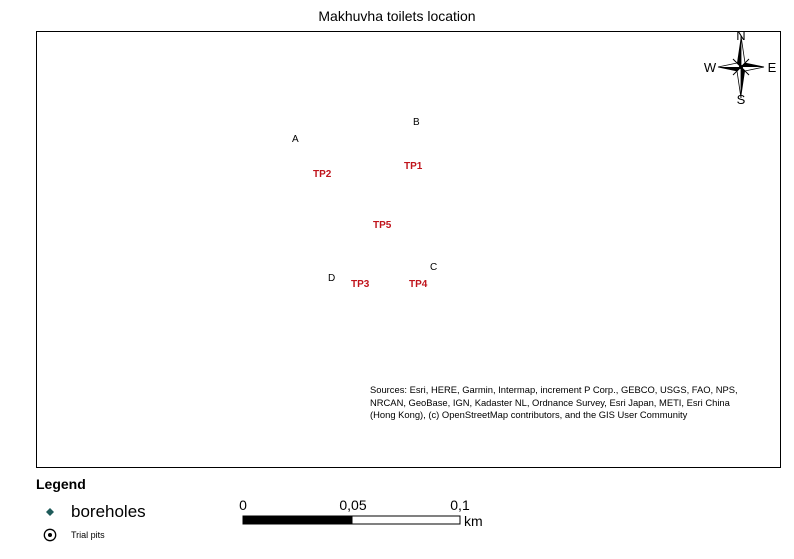 The height and width of the screenshot is (559, 794). What do you see at coordinates (88, 535) in the screenshot?
I see `legend-label-trial-pits: Trial pits` at bounding box center [88, 535].